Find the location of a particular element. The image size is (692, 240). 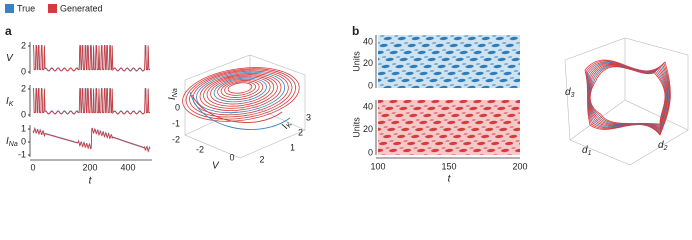

x-label-sub: 1 is located at coordinates (590, 153).